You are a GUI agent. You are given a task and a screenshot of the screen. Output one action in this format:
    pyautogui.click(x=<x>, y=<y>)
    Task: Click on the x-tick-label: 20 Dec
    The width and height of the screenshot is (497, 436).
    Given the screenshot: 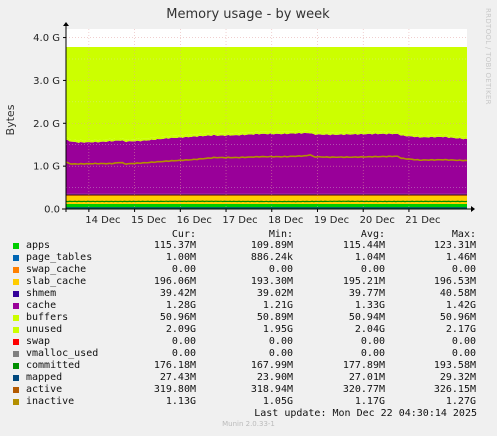 What is the action you would take?
    pyautogui.click(x=377, y=220)
    